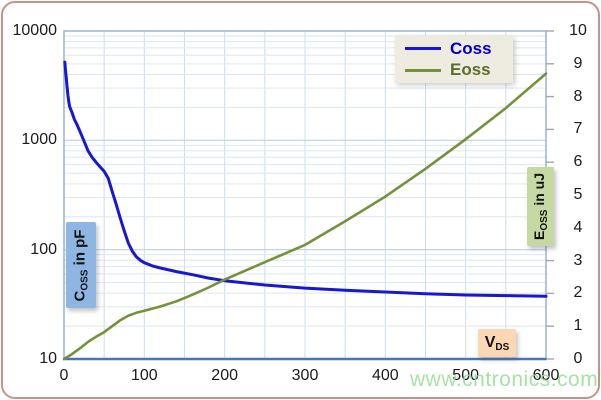 The width and height of the screenshot is (601, 400). I want to click on left-tick-label: 10, so click(48, 358).